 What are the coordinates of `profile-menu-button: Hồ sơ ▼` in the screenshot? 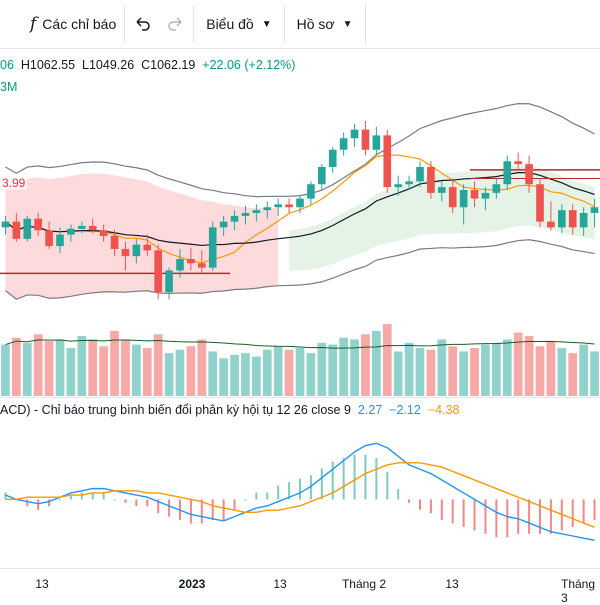 It's located at (325, 24).